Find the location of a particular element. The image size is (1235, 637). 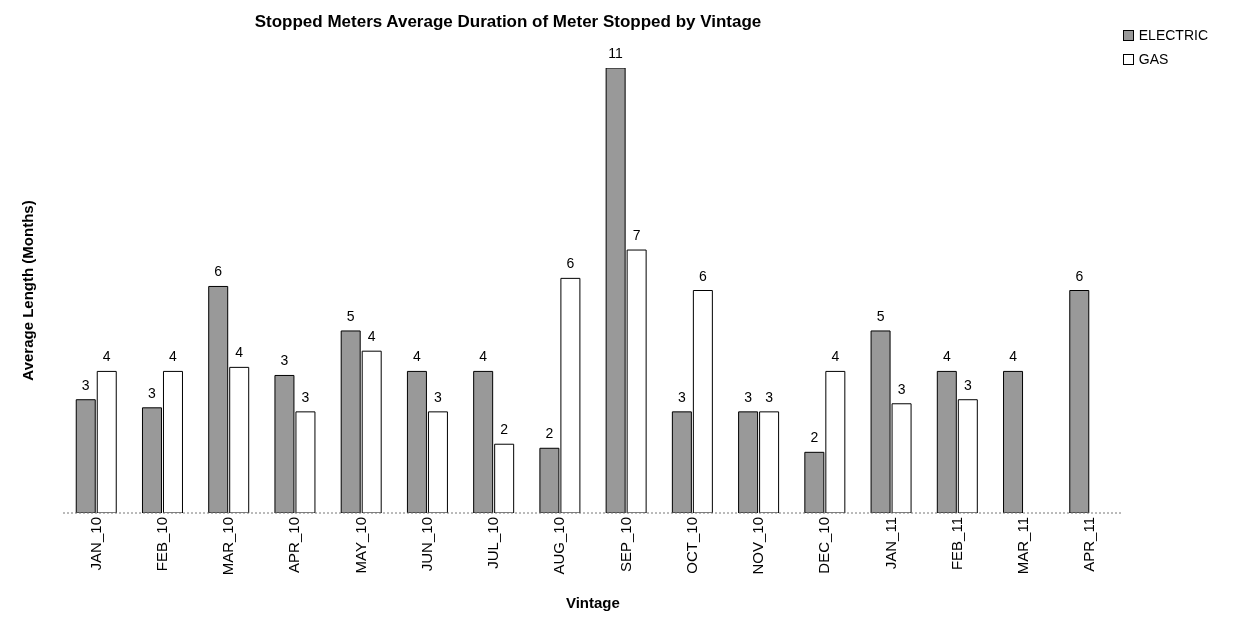

x-tick-label: MAR_11 is located at coordinates (1023, 546).